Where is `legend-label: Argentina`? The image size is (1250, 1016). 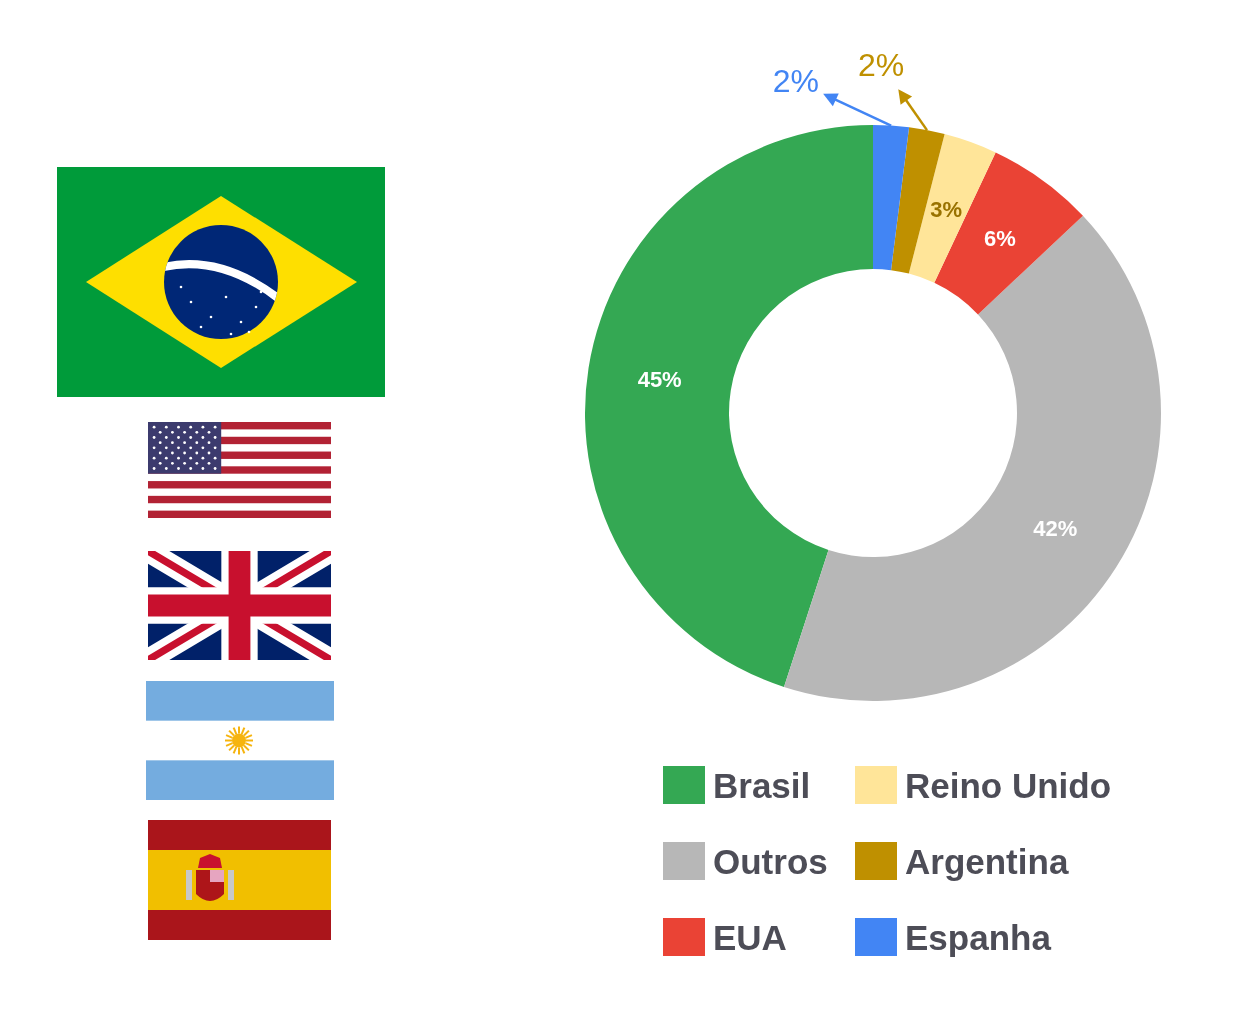
legend-label: Argentina is located at coordinates (987, 861).